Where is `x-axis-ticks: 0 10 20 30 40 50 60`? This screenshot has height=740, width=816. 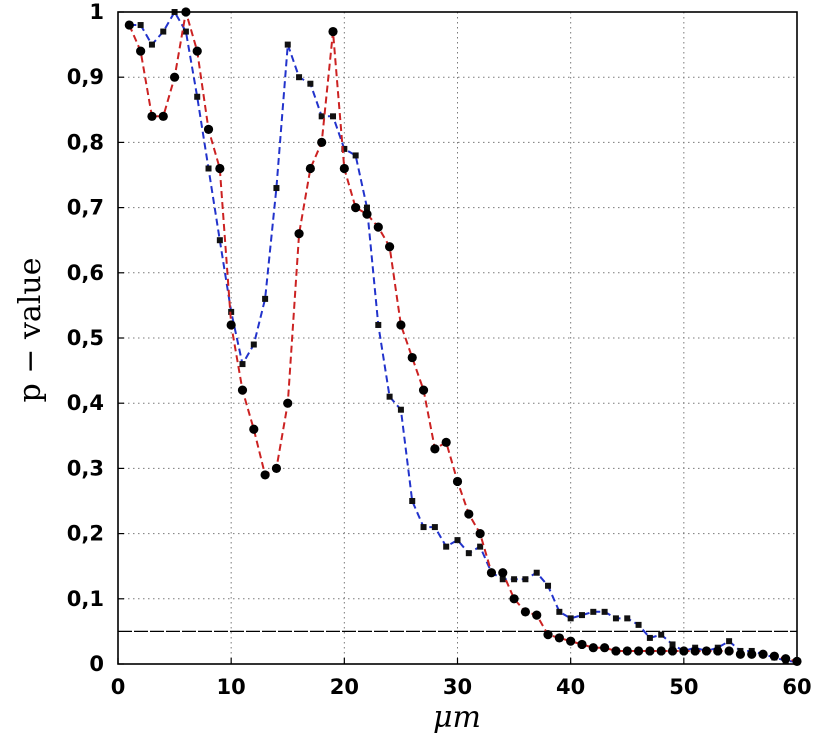
x-axis-ticks: 0 10 20 30 40 50 60 is located at coordinates (461, 678).